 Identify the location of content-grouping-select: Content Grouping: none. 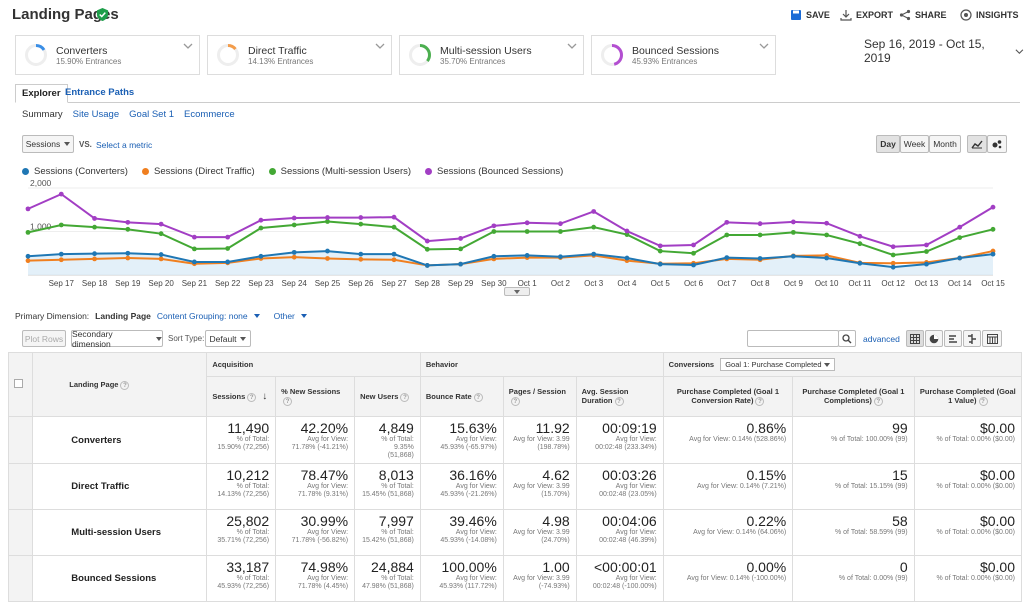
(202, 316).